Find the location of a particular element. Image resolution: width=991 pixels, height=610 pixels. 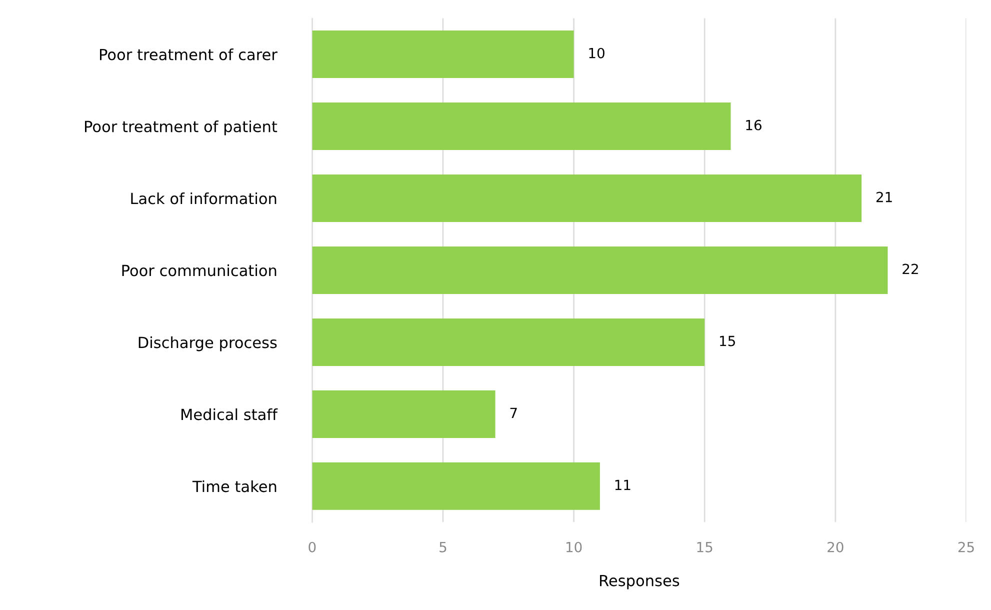

data-label: 15 is located at coordinates (727, 341).